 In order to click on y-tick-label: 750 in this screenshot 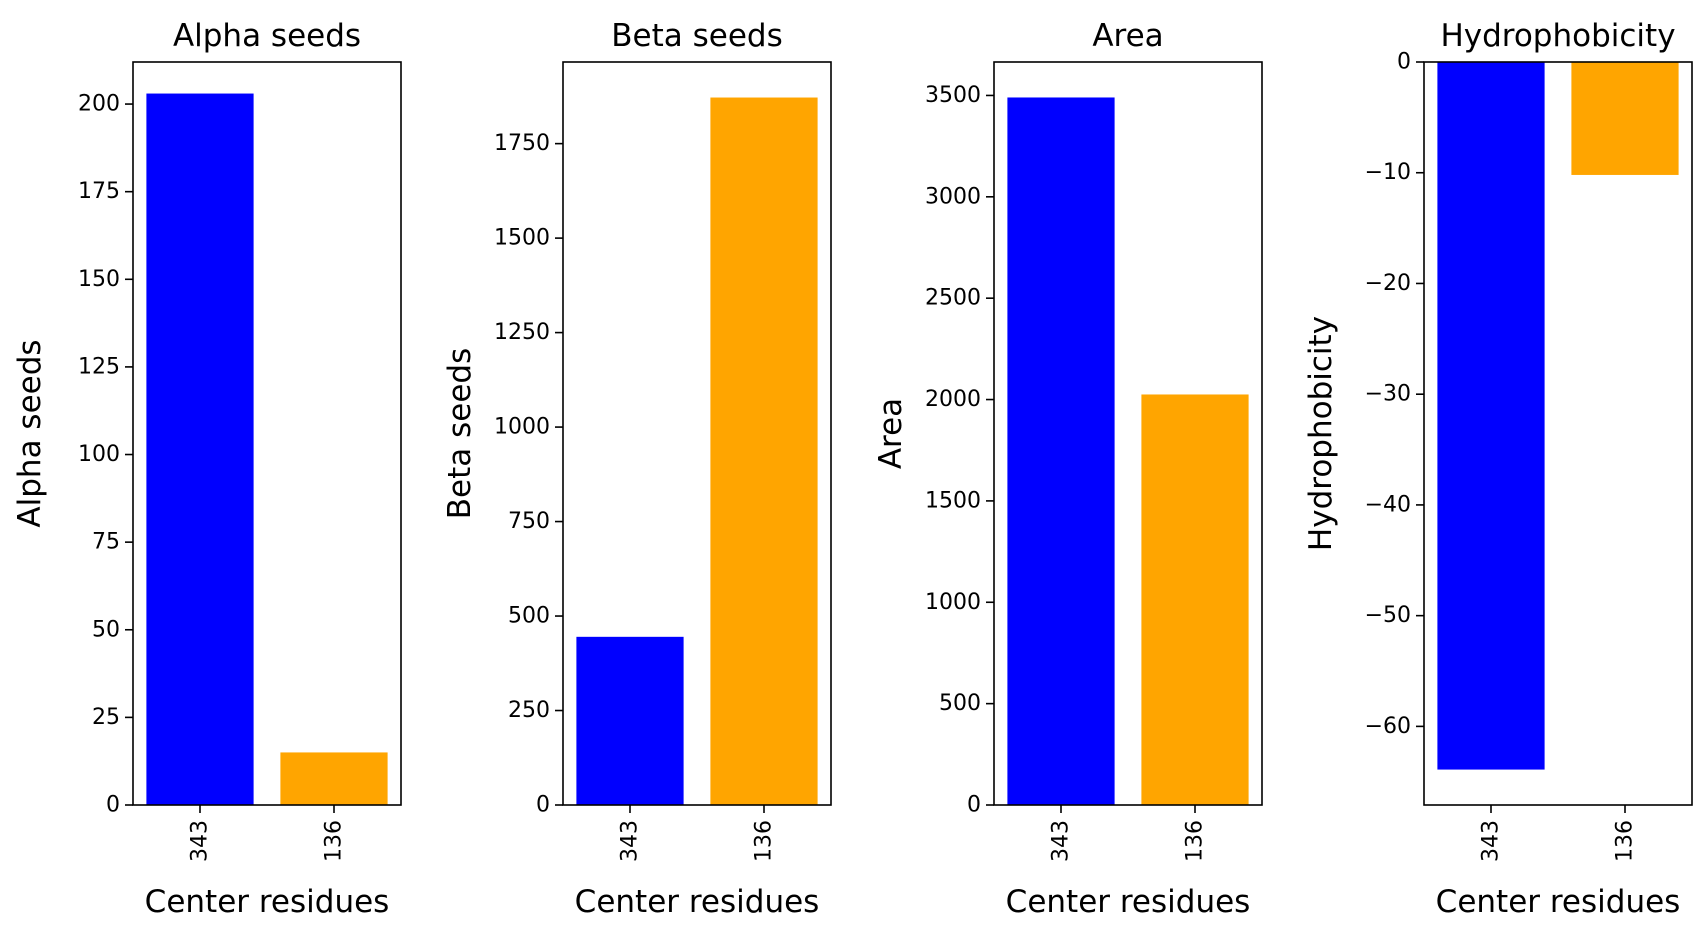, I will do `click(529, 521)`.